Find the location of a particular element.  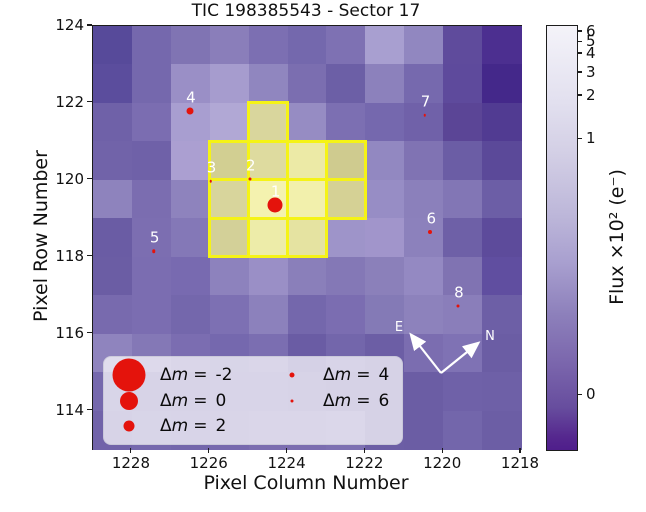

star-label: 3 is located at coordinates (211, 167).